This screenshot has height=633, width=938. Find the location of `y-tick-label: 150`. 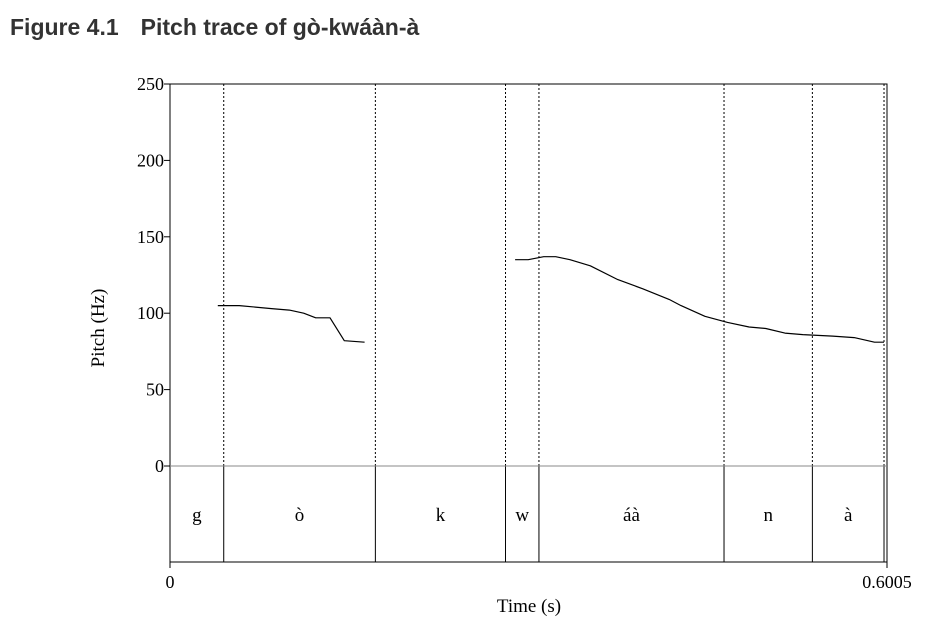

y-tick-label: 150 is located at coordinates (150, 237).